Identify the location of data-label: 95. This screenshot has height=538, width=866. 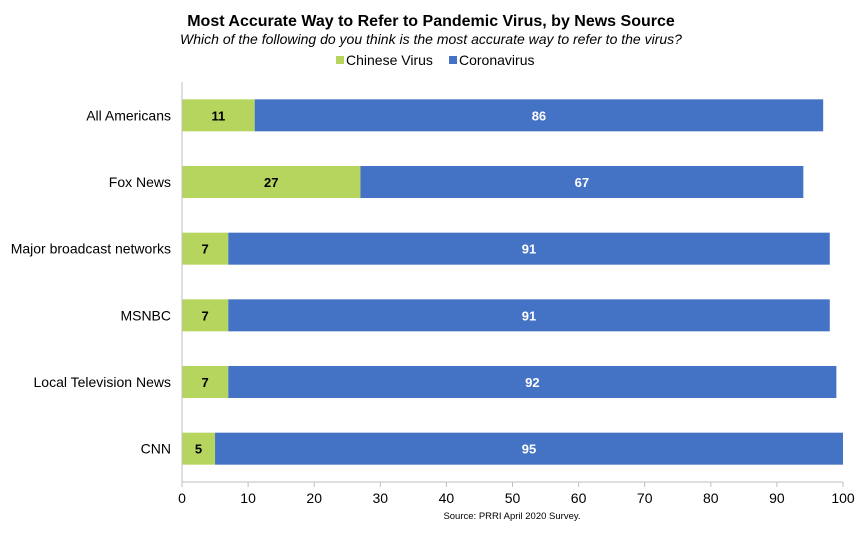
(529, 449).